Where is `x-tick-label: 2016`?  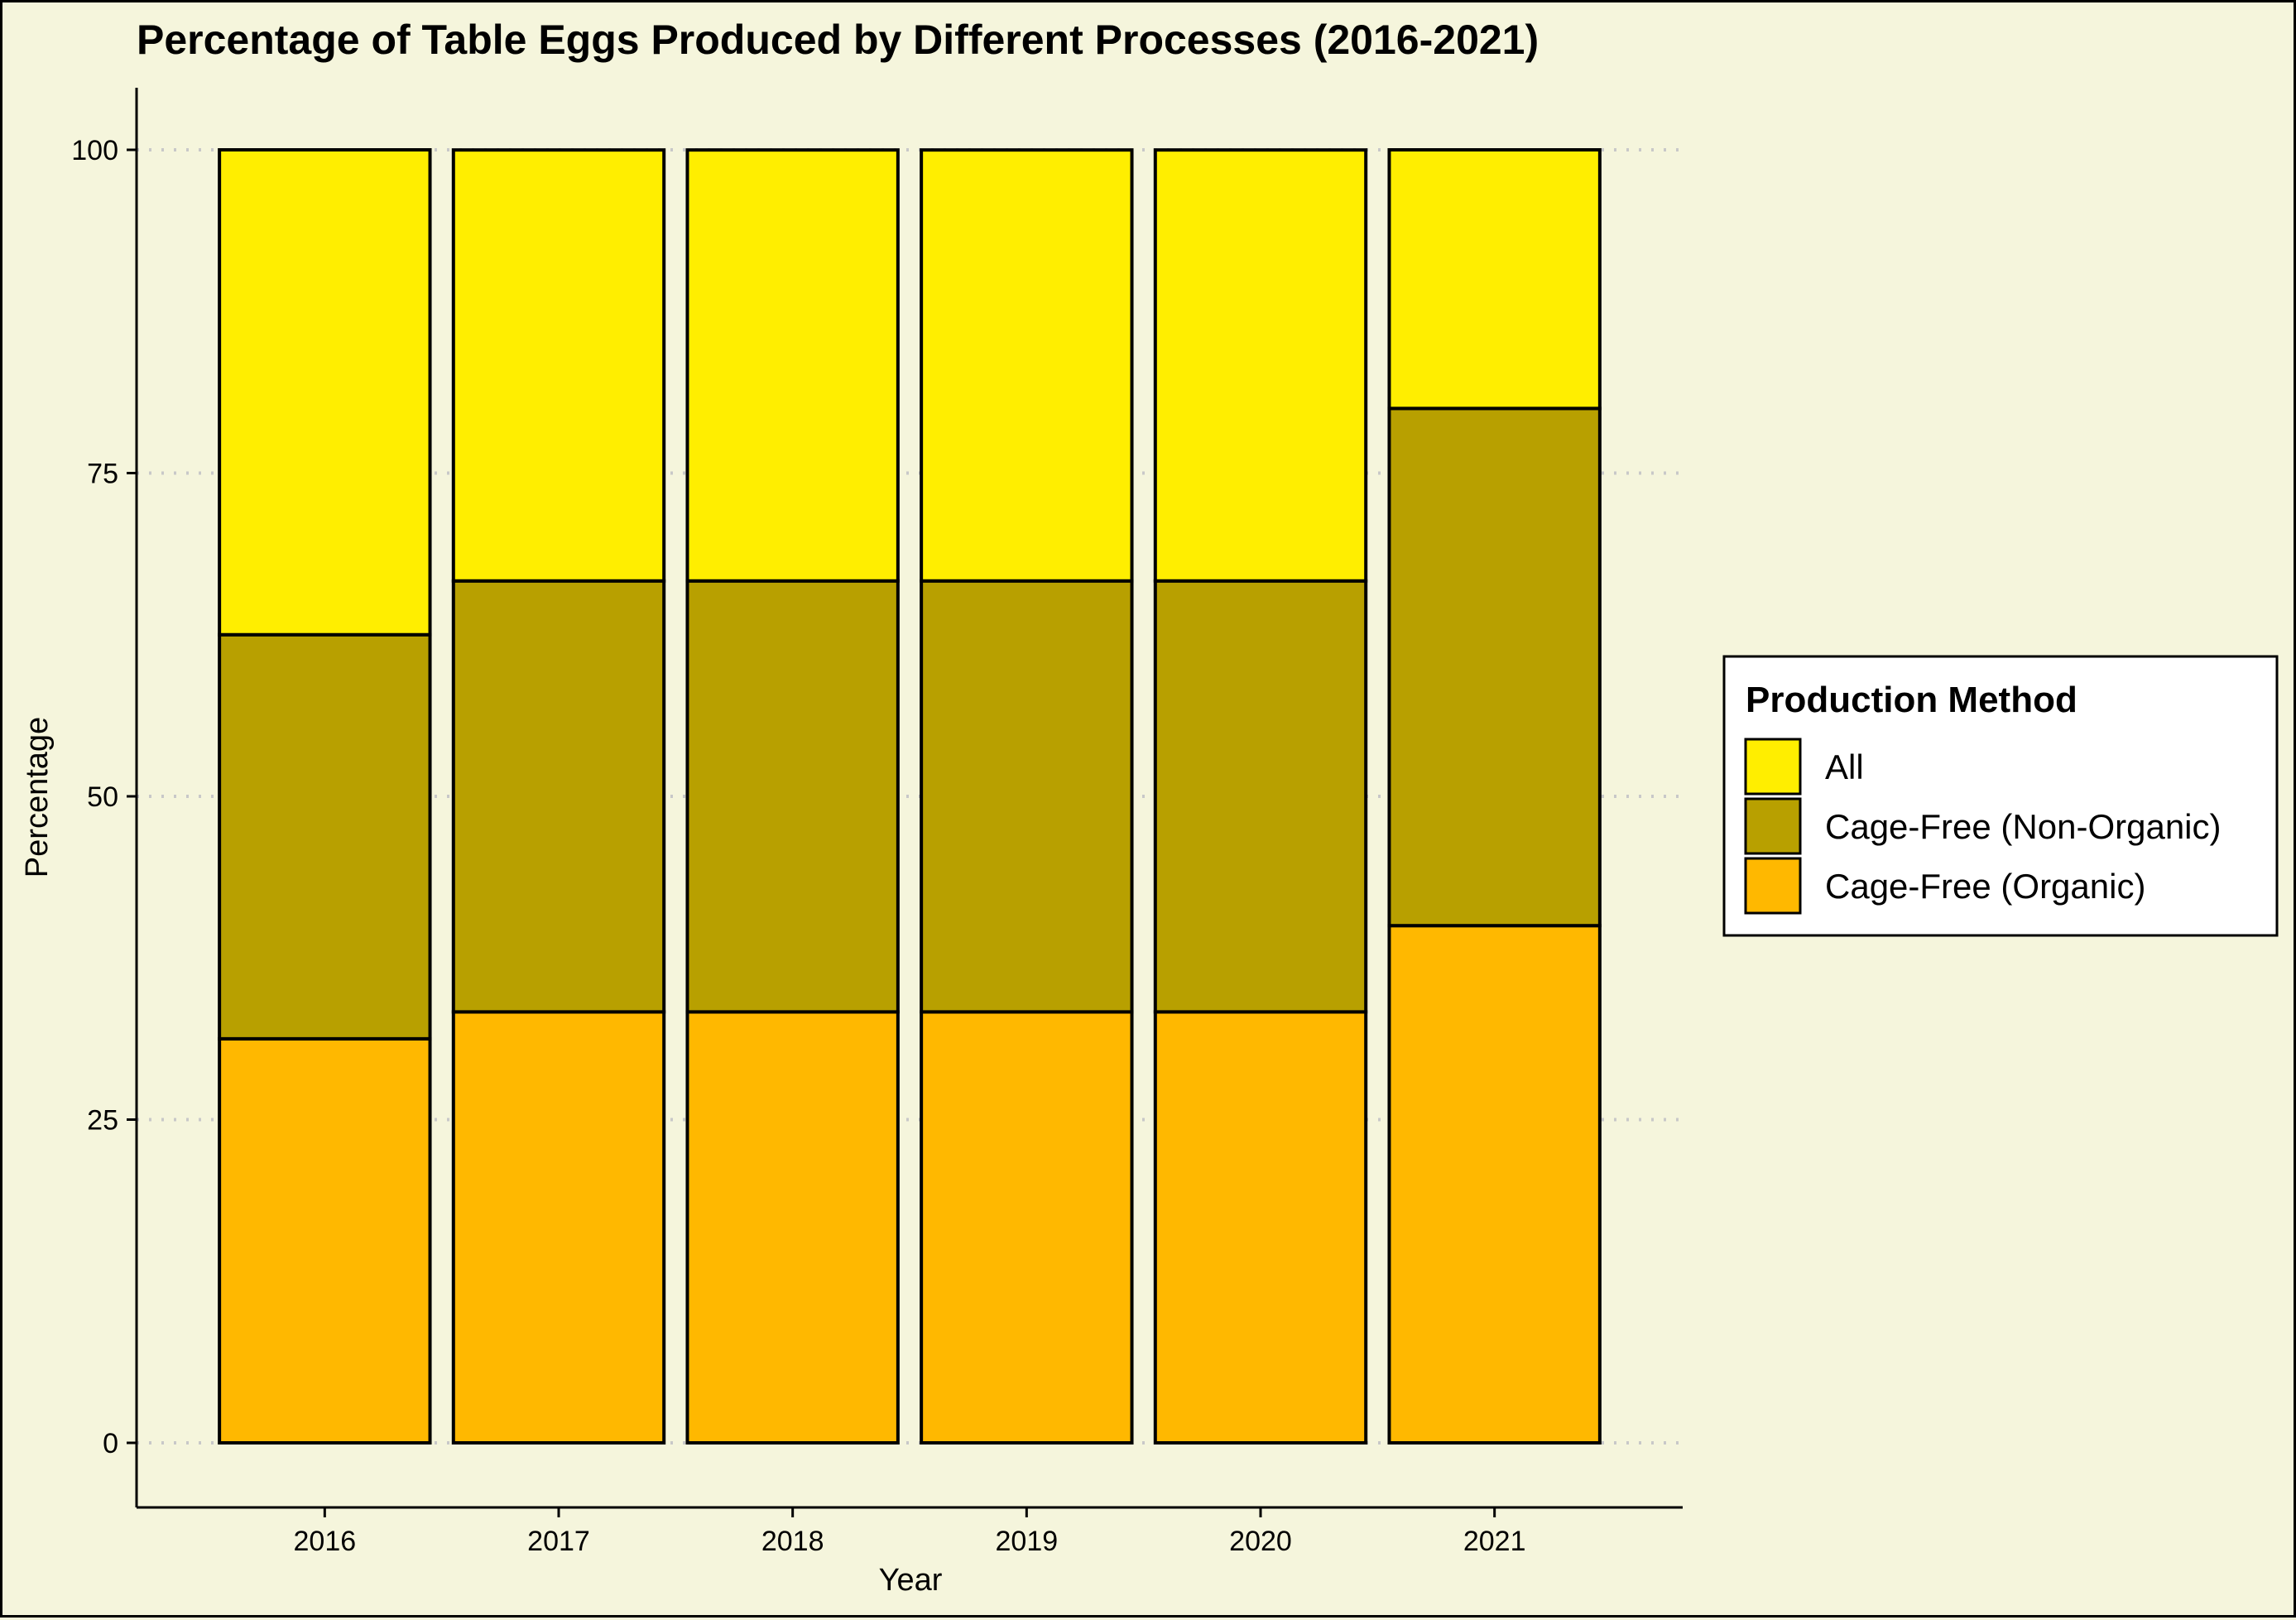 x-tick-label: 2016 is located at coordinates (325, 1541).